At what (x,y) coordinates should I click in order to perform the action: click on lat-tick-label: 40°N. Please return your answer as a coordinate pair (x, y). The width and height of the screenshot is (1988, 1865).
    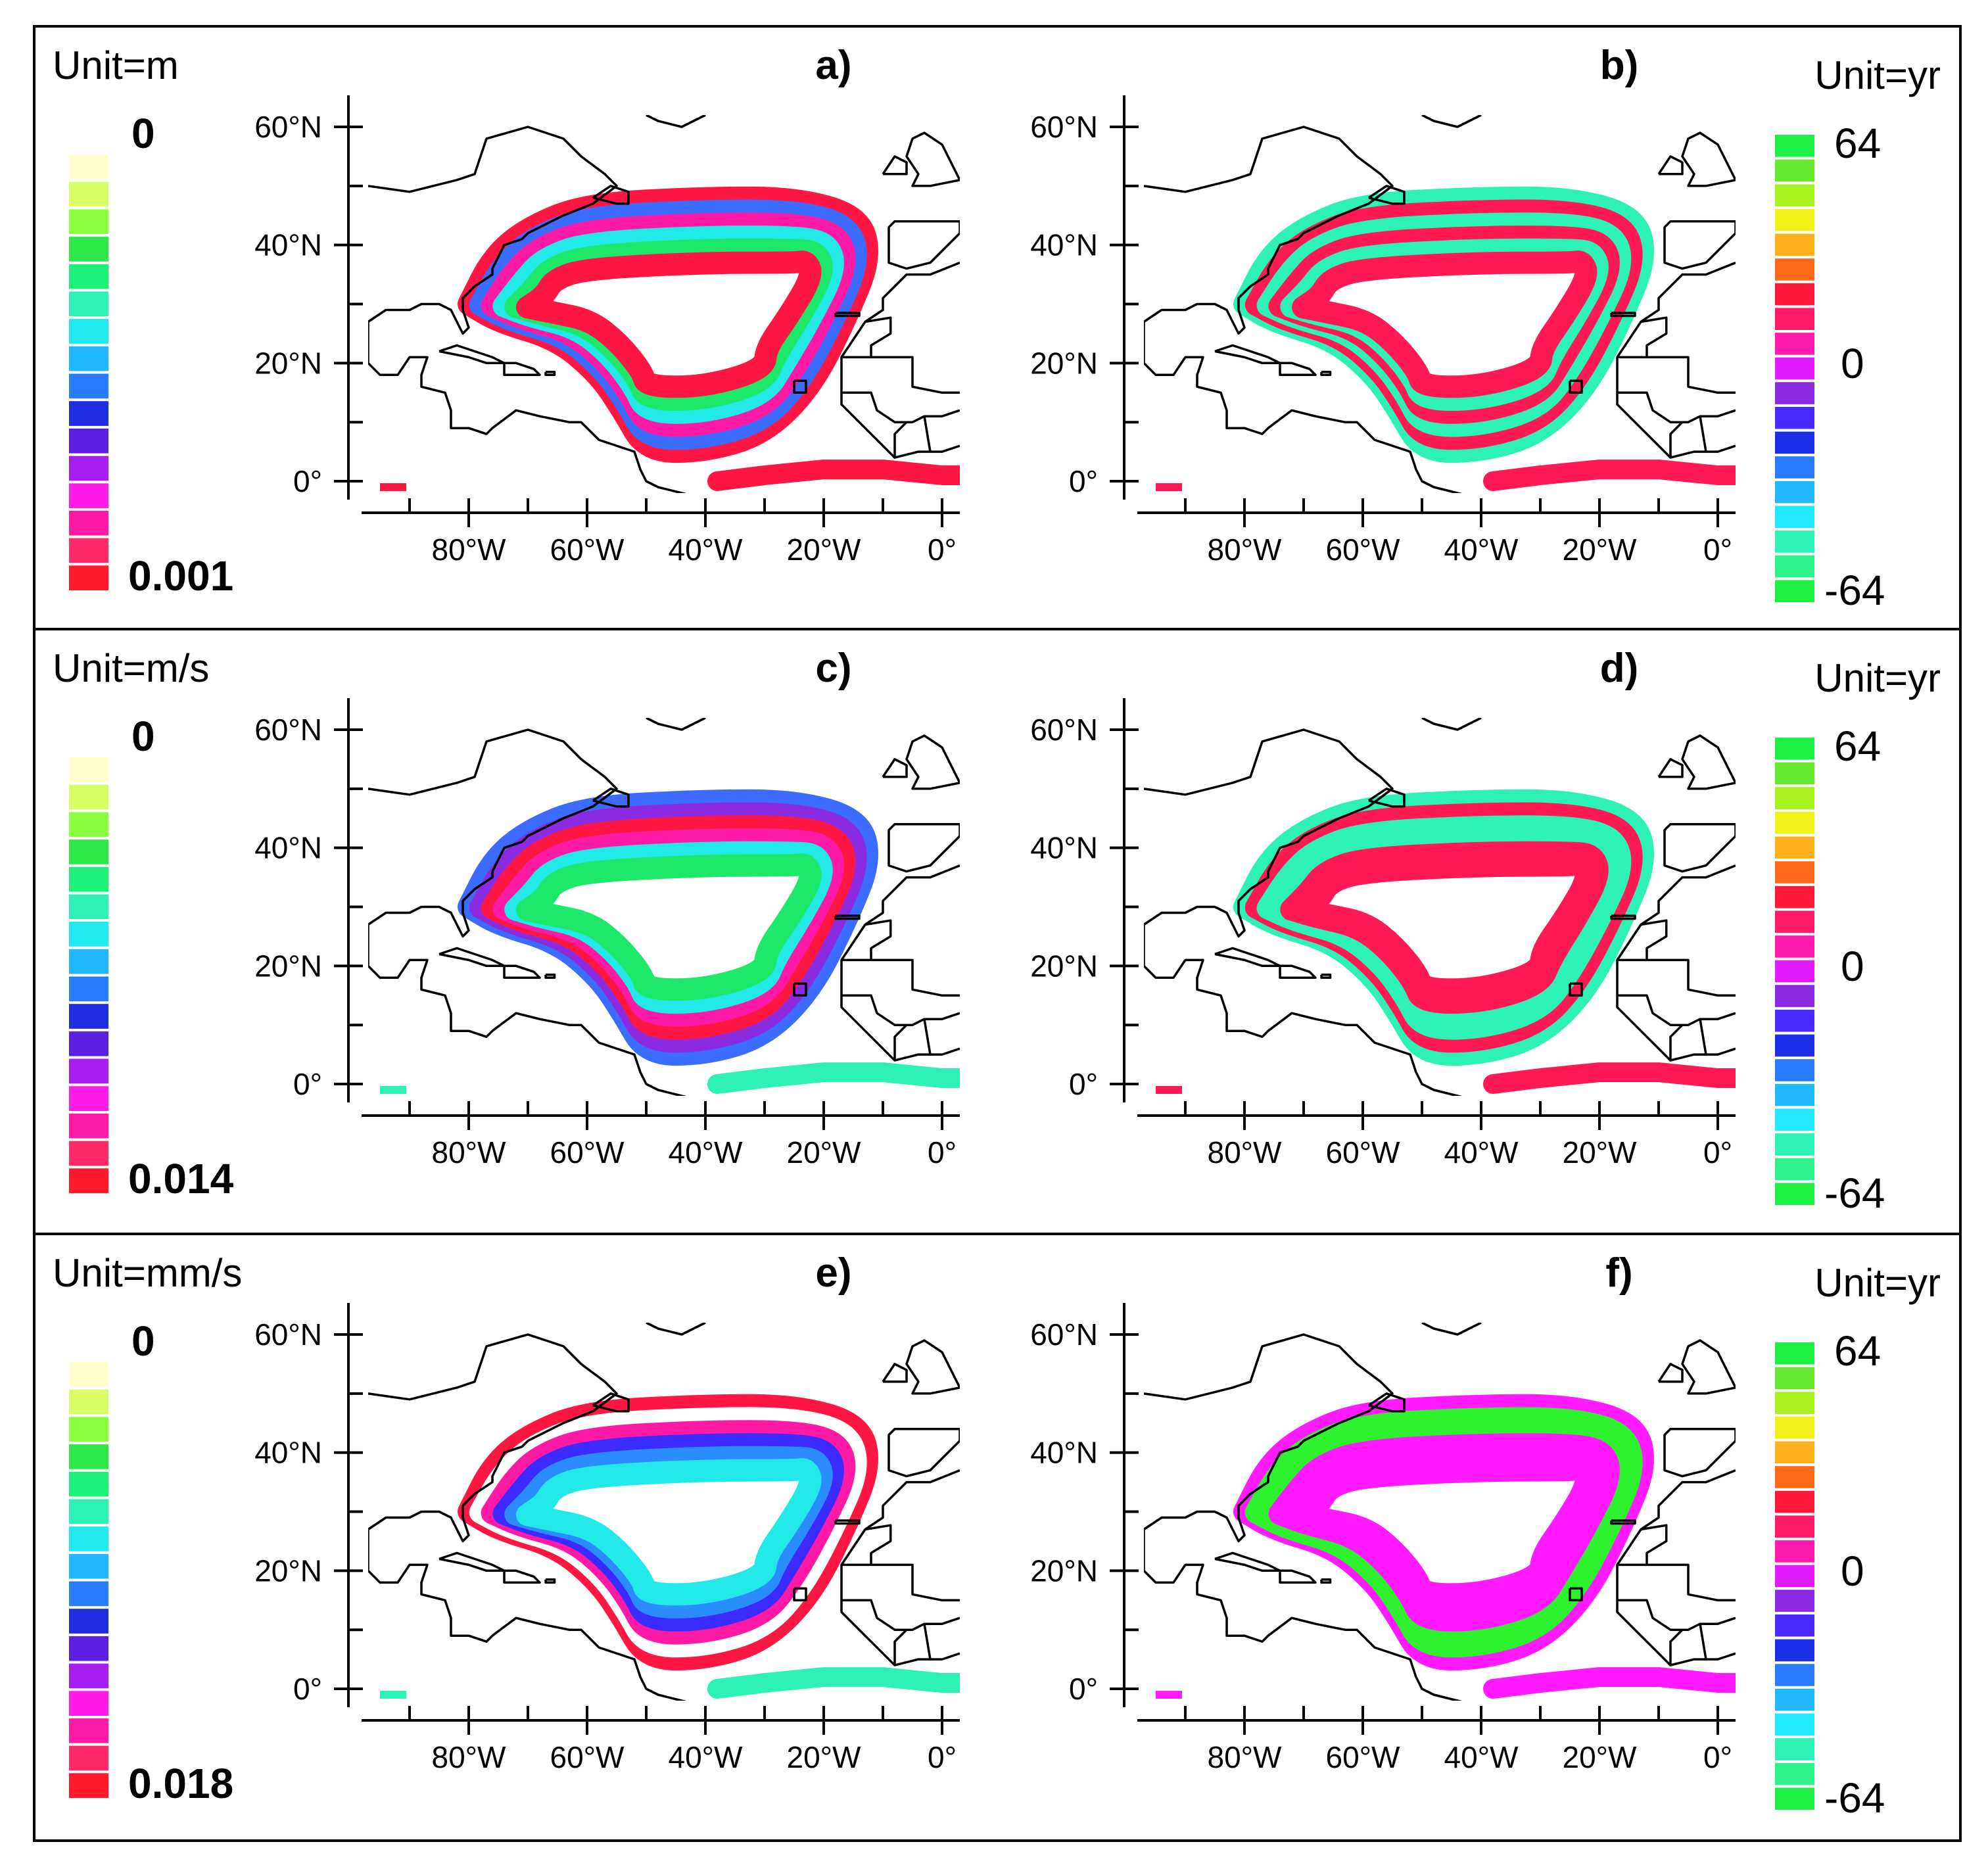
    Looking at the image, I should click on (288, 848).